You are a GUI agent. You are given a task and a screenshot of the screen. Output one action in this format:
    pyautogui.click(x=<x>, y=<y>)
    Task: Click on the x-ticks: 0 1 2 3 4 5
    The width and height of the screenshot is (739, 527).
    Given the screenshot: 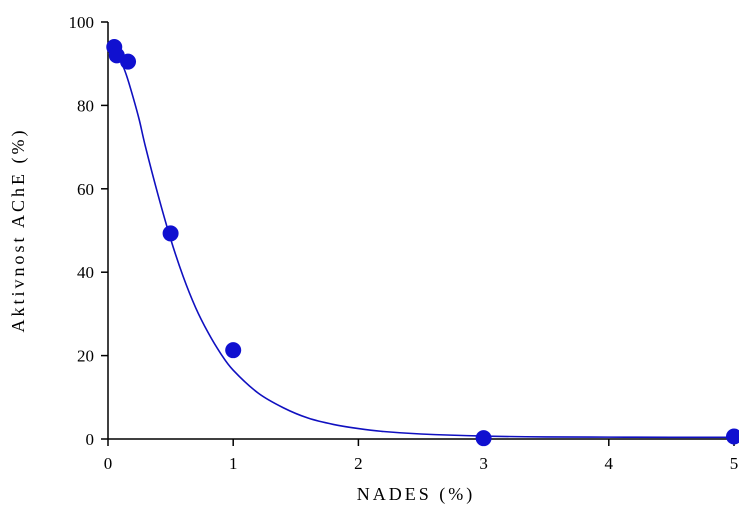 What is the action you would take?
    pyautogui.click(x=421, y=456)
    